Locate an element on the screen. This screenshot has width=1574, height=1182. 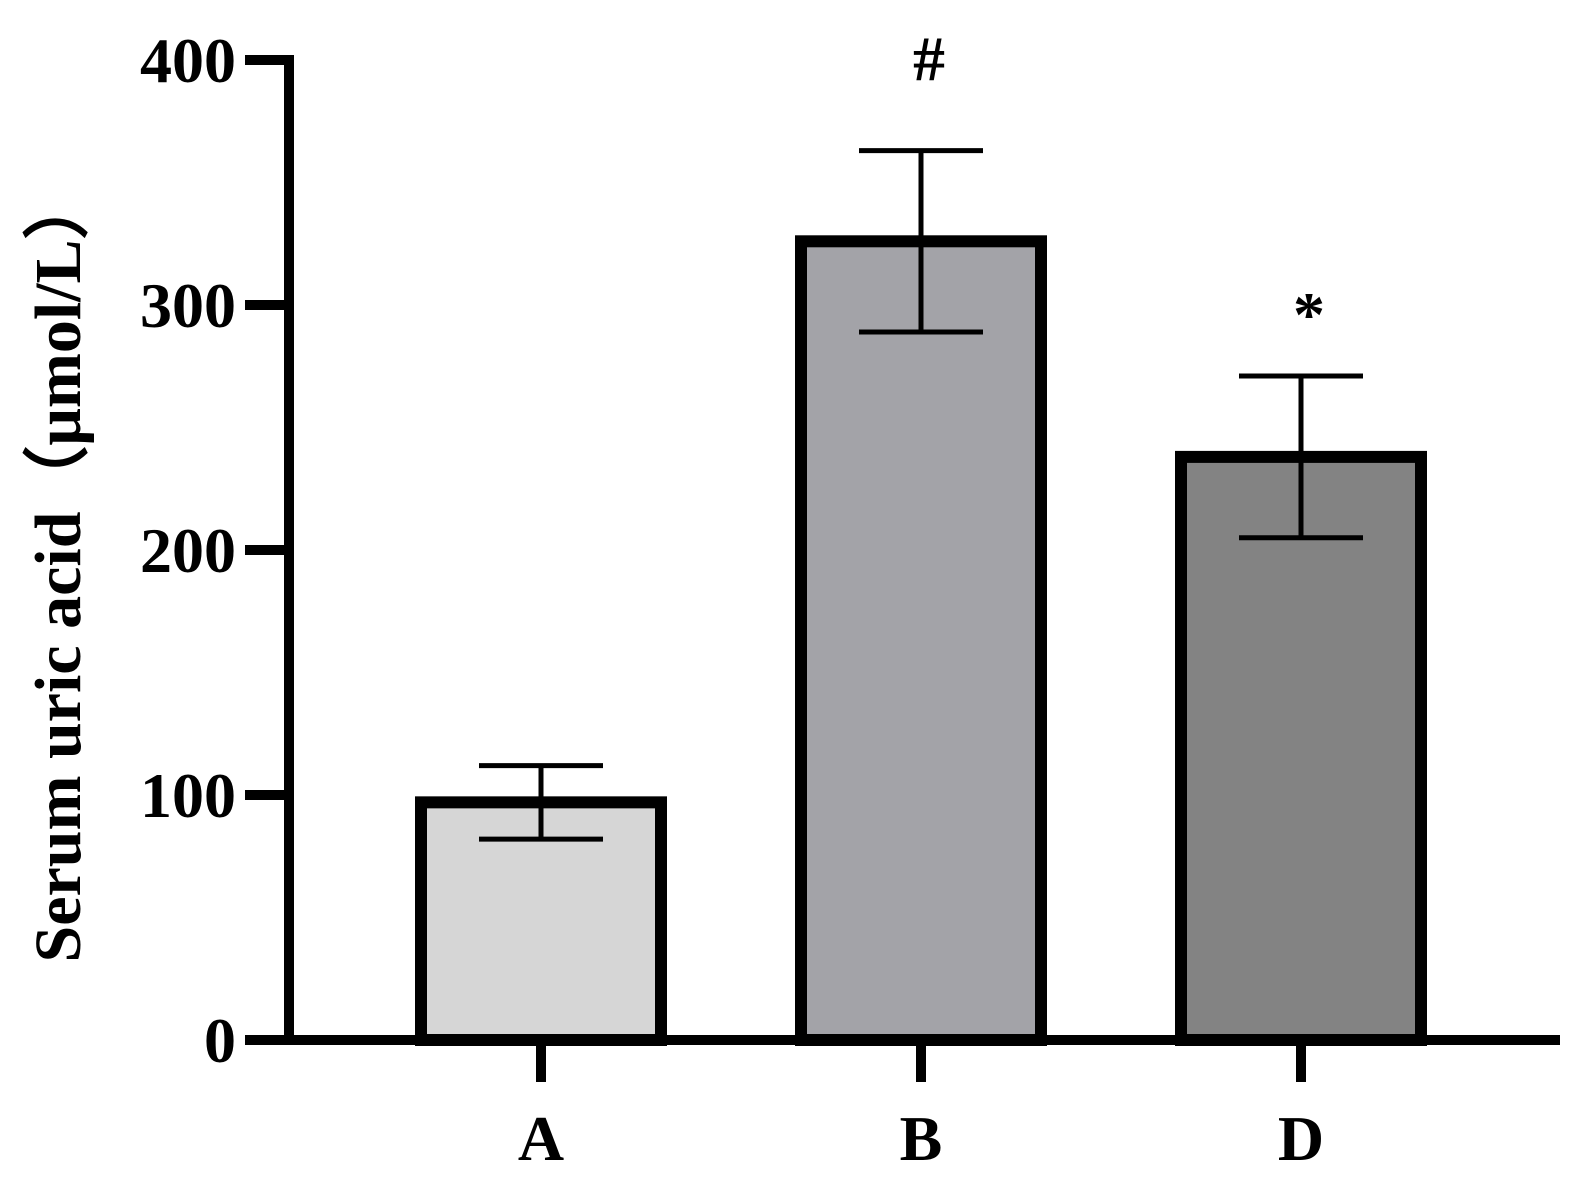
annotations-layer: #* is located at coordinates (1119, 187).